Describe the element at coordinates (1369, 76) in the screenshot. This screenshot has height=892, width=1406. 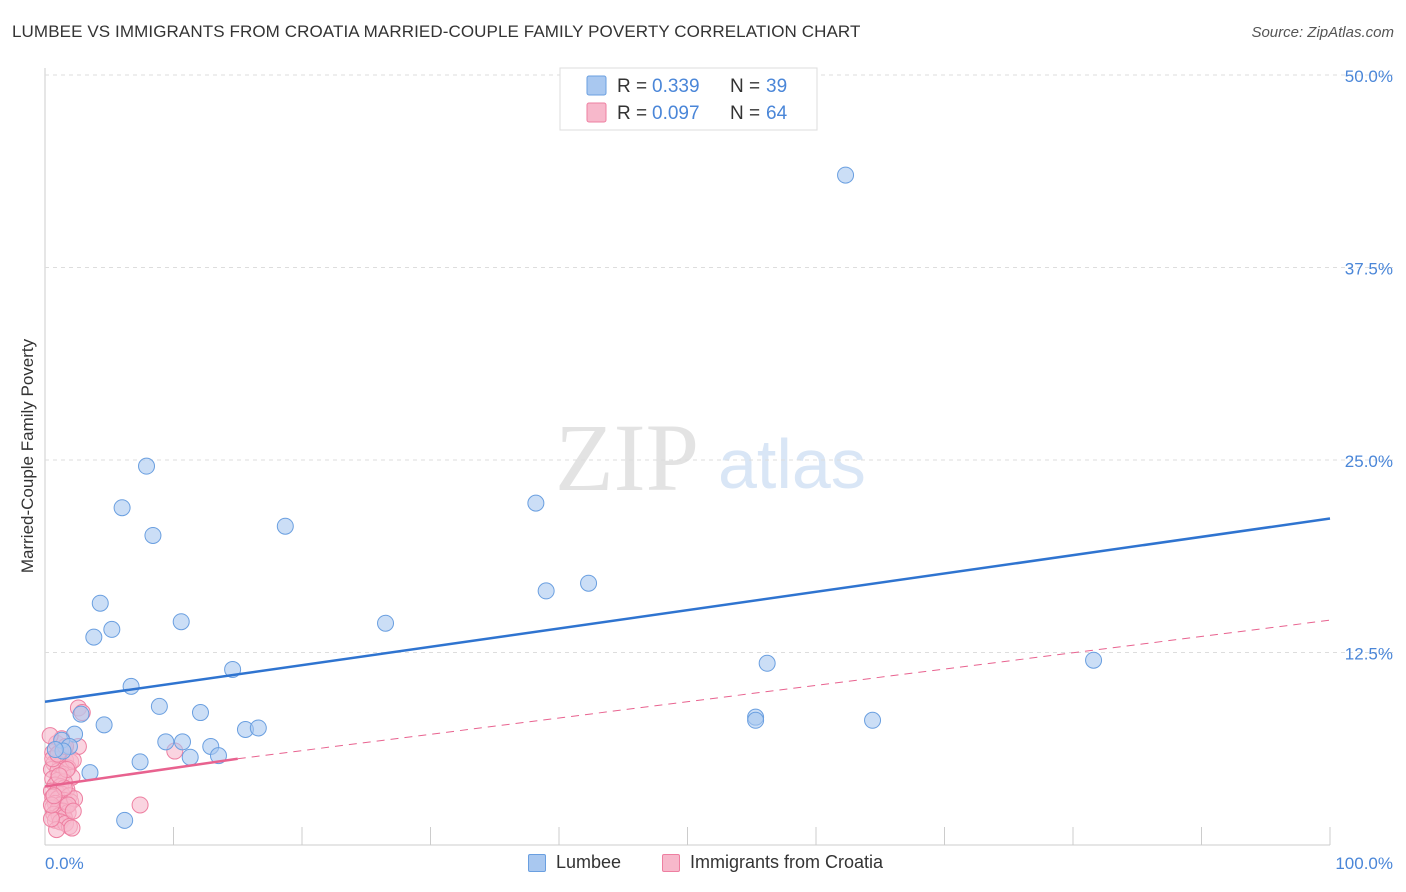
I see `y-tick-label: 50.0%` at that location.